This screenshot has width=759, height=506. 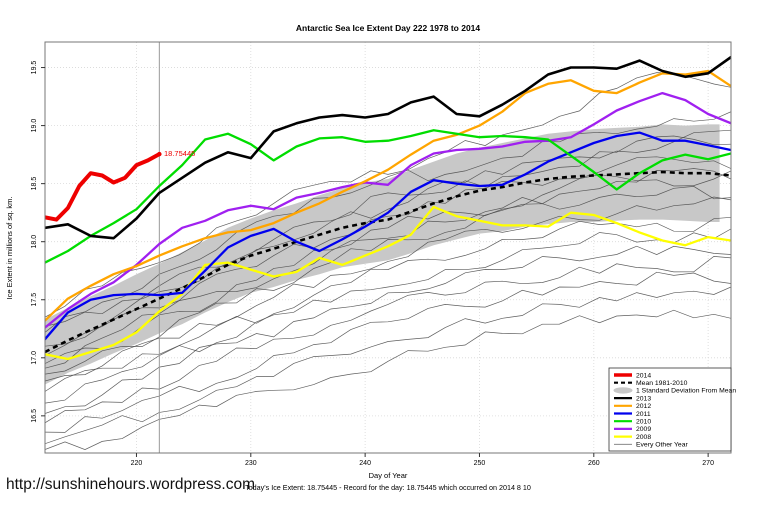 What do you see at coordinates (365, 463) in the screenshot?
I see `x-tick-label: 240` at bounding box center [365, 463].